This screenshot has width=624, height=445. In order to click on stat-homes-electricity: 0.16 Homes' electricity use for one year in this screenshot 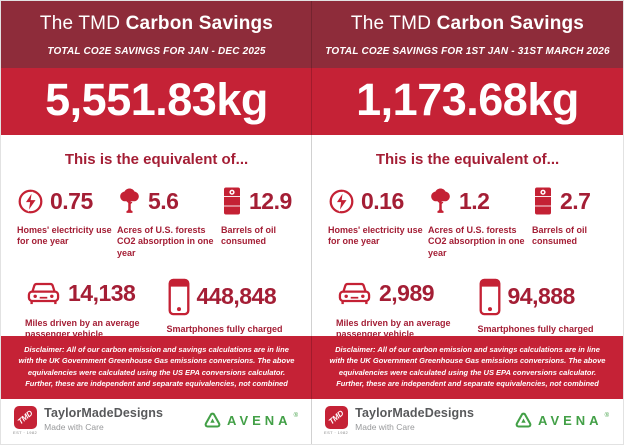, I will do `click(378, 220)`.